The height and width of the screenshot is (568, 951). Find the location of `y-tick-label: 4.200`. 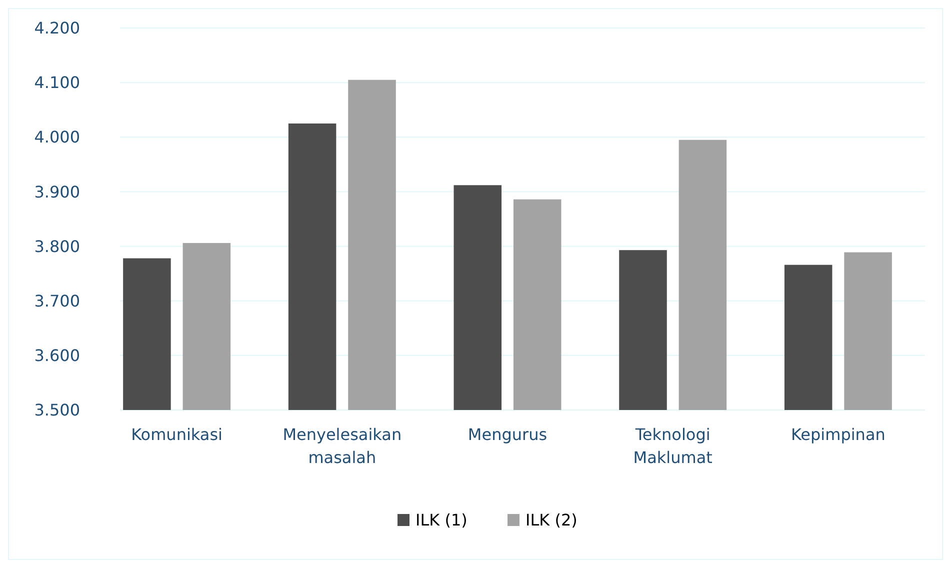

y-tick-label: 4.200 is located at coordinates (57, 28).